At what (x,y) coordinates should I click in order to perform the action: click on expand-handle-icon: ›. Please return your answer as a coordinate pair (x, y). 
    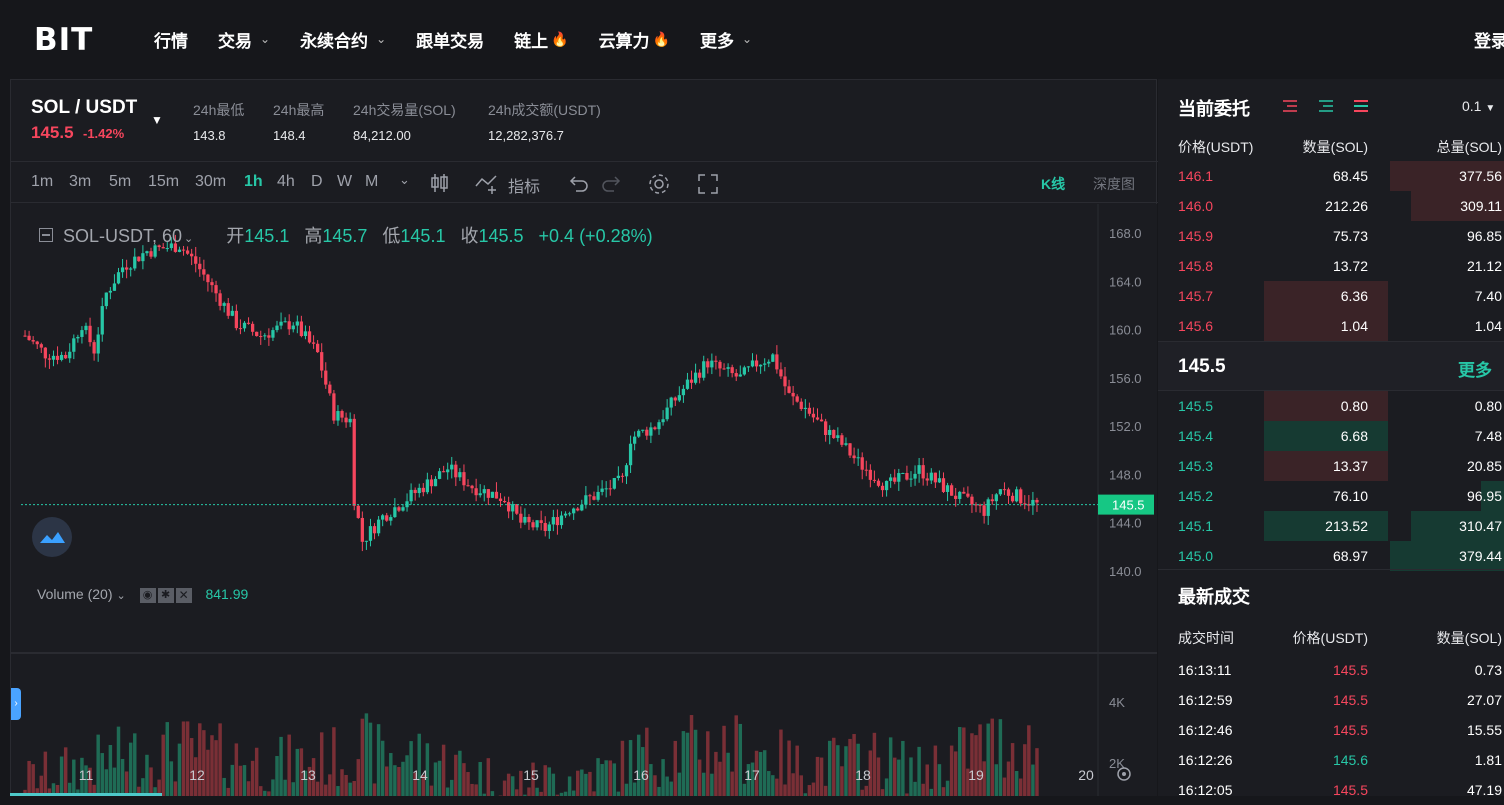
    Looking at the image, I should click on (16, 704).